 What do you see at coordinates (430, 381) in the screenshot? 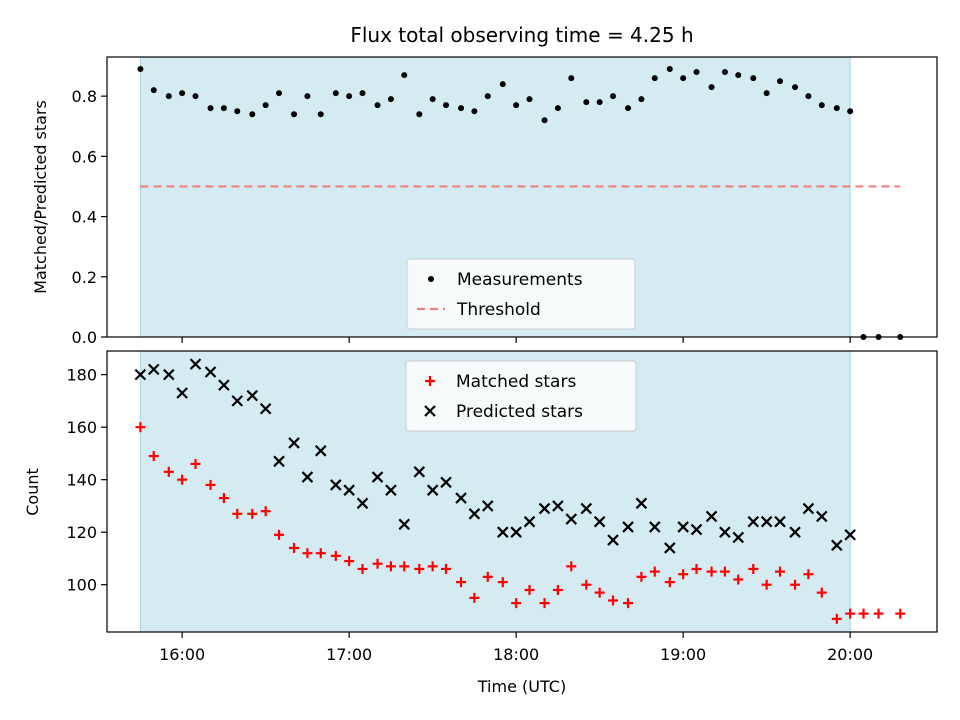
I see `bottom-legend-marker` at bounding box center [430, 381].